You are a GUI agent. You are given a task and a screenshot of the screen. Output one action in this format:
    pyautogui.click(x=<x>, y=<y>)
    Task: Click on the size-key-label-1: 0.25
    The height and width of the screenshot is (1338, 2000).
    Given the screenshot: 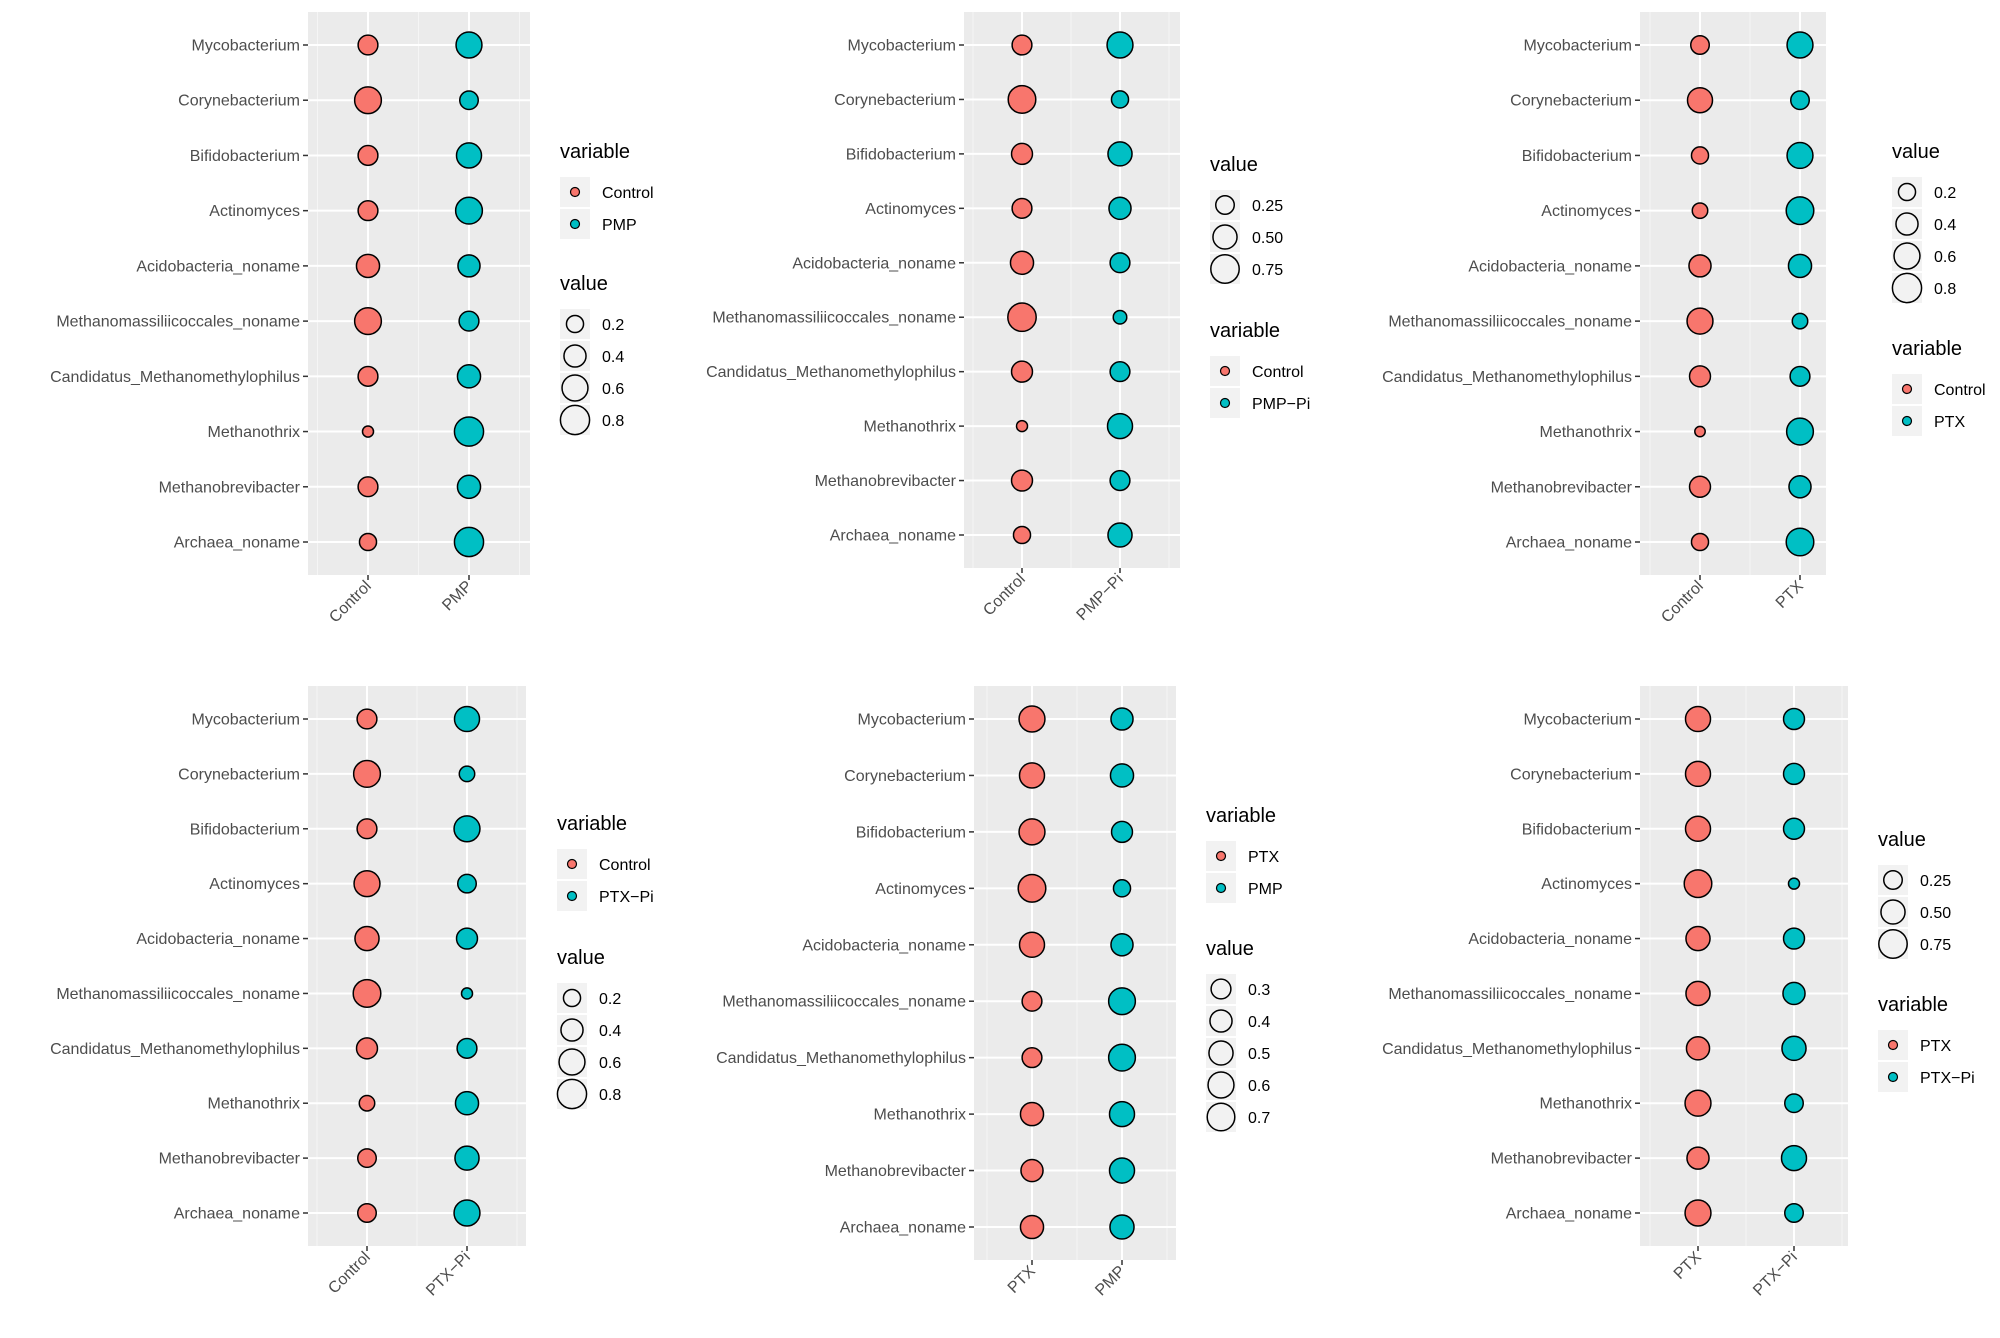 What is the action you would take?
    pyautogui.click(x=1267, y=206)
    